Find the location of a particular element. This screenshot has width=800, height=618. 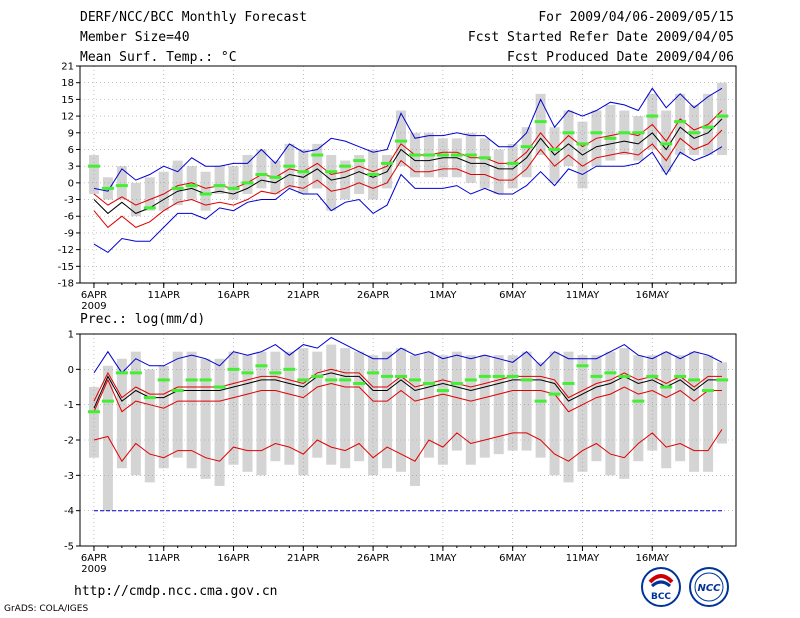

ncc-logo-text: NCC is located at coordinates (709, 588).